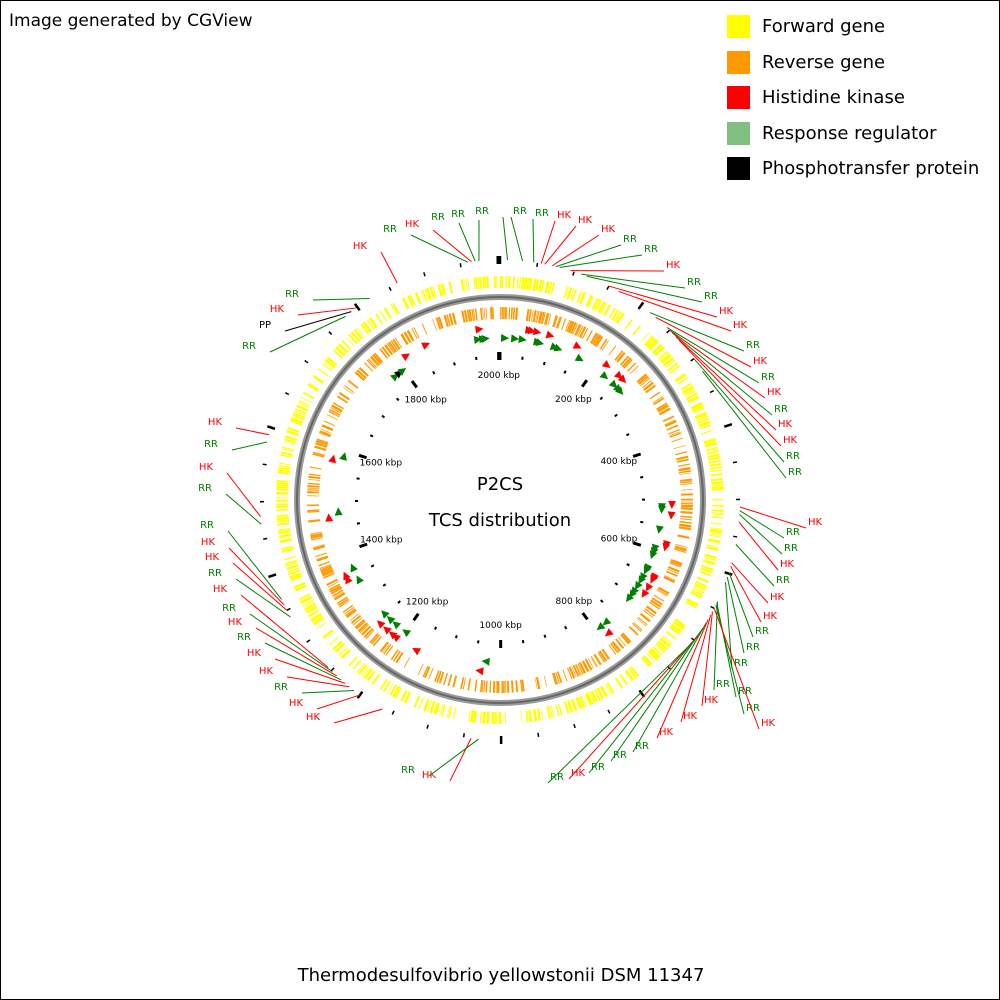 The width and height of the screenshot is (1000, 1000). What do you see at coordinates (853, 98) in the screenshot?
I see `legend-item-hk: Histidine kinase` at bounding box center [853, 98].